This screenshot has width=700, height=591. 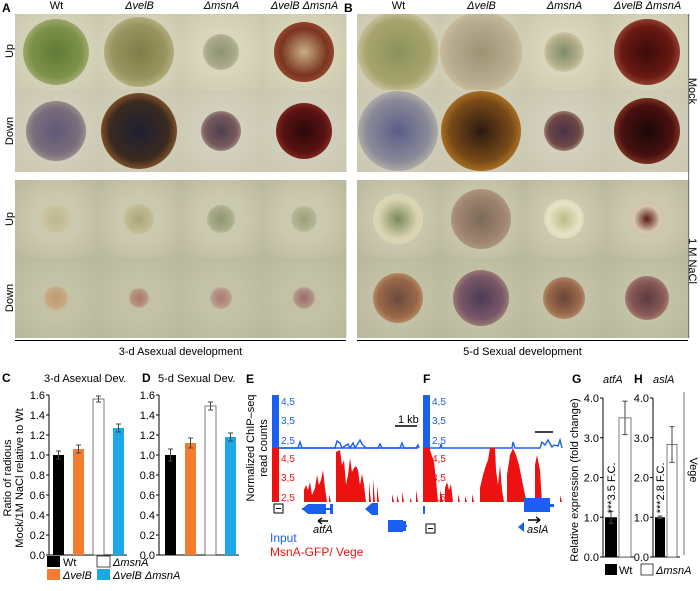 I want to click on plate-b-down-nacl-velb, so click(x=482, y=298).